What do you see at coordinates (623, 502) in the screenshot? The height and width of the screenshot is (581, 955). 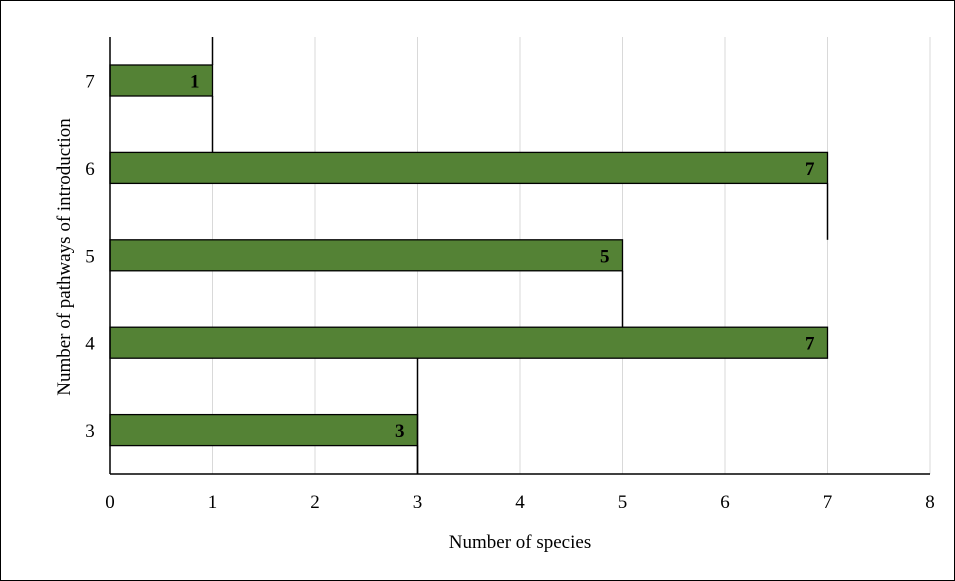 I see `x-tick-label-5: 5` at bounding box center [623, 502].